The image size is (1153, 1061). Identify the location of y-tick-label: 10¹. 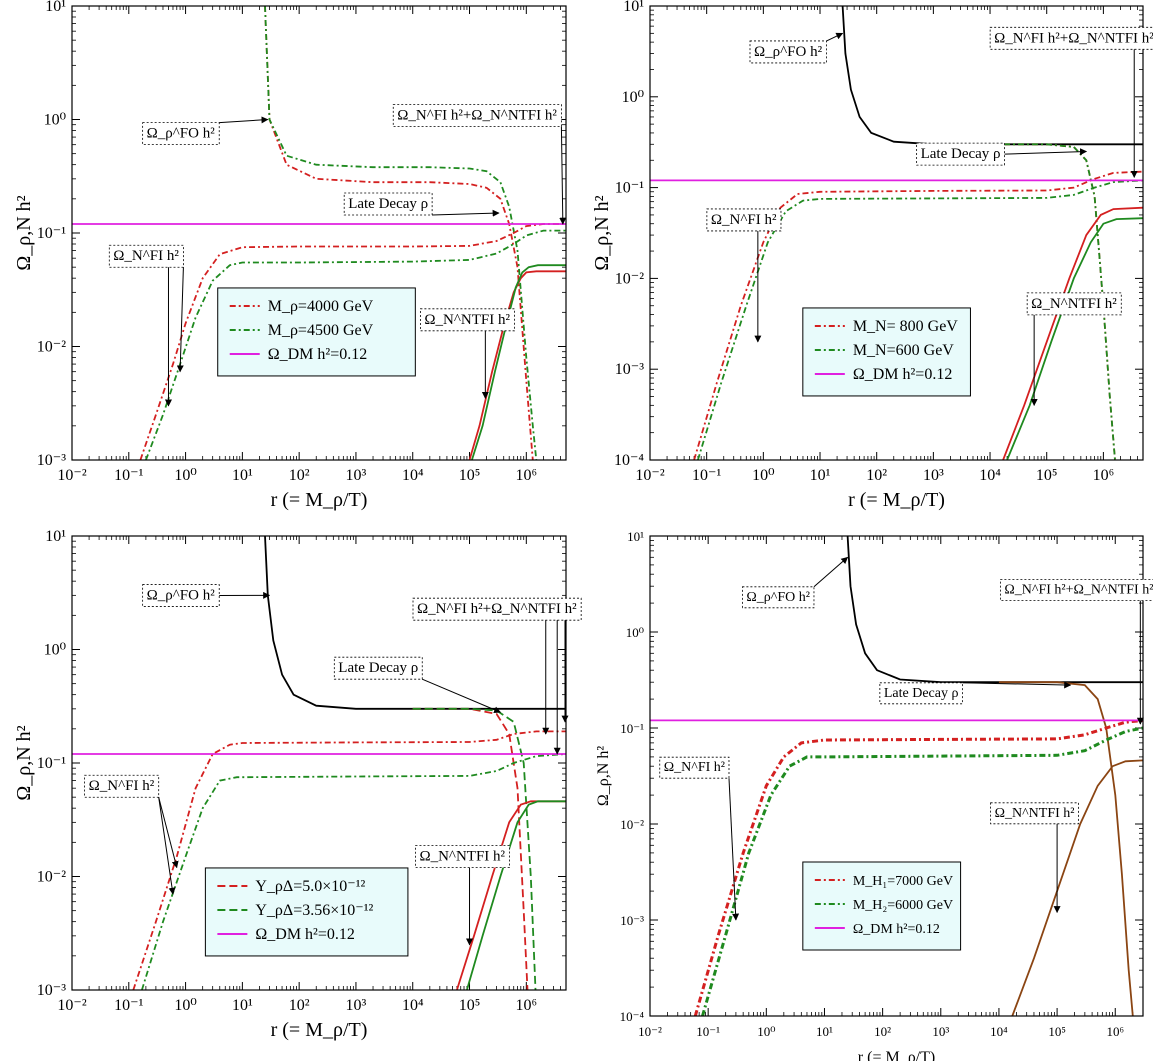
(635, 536).